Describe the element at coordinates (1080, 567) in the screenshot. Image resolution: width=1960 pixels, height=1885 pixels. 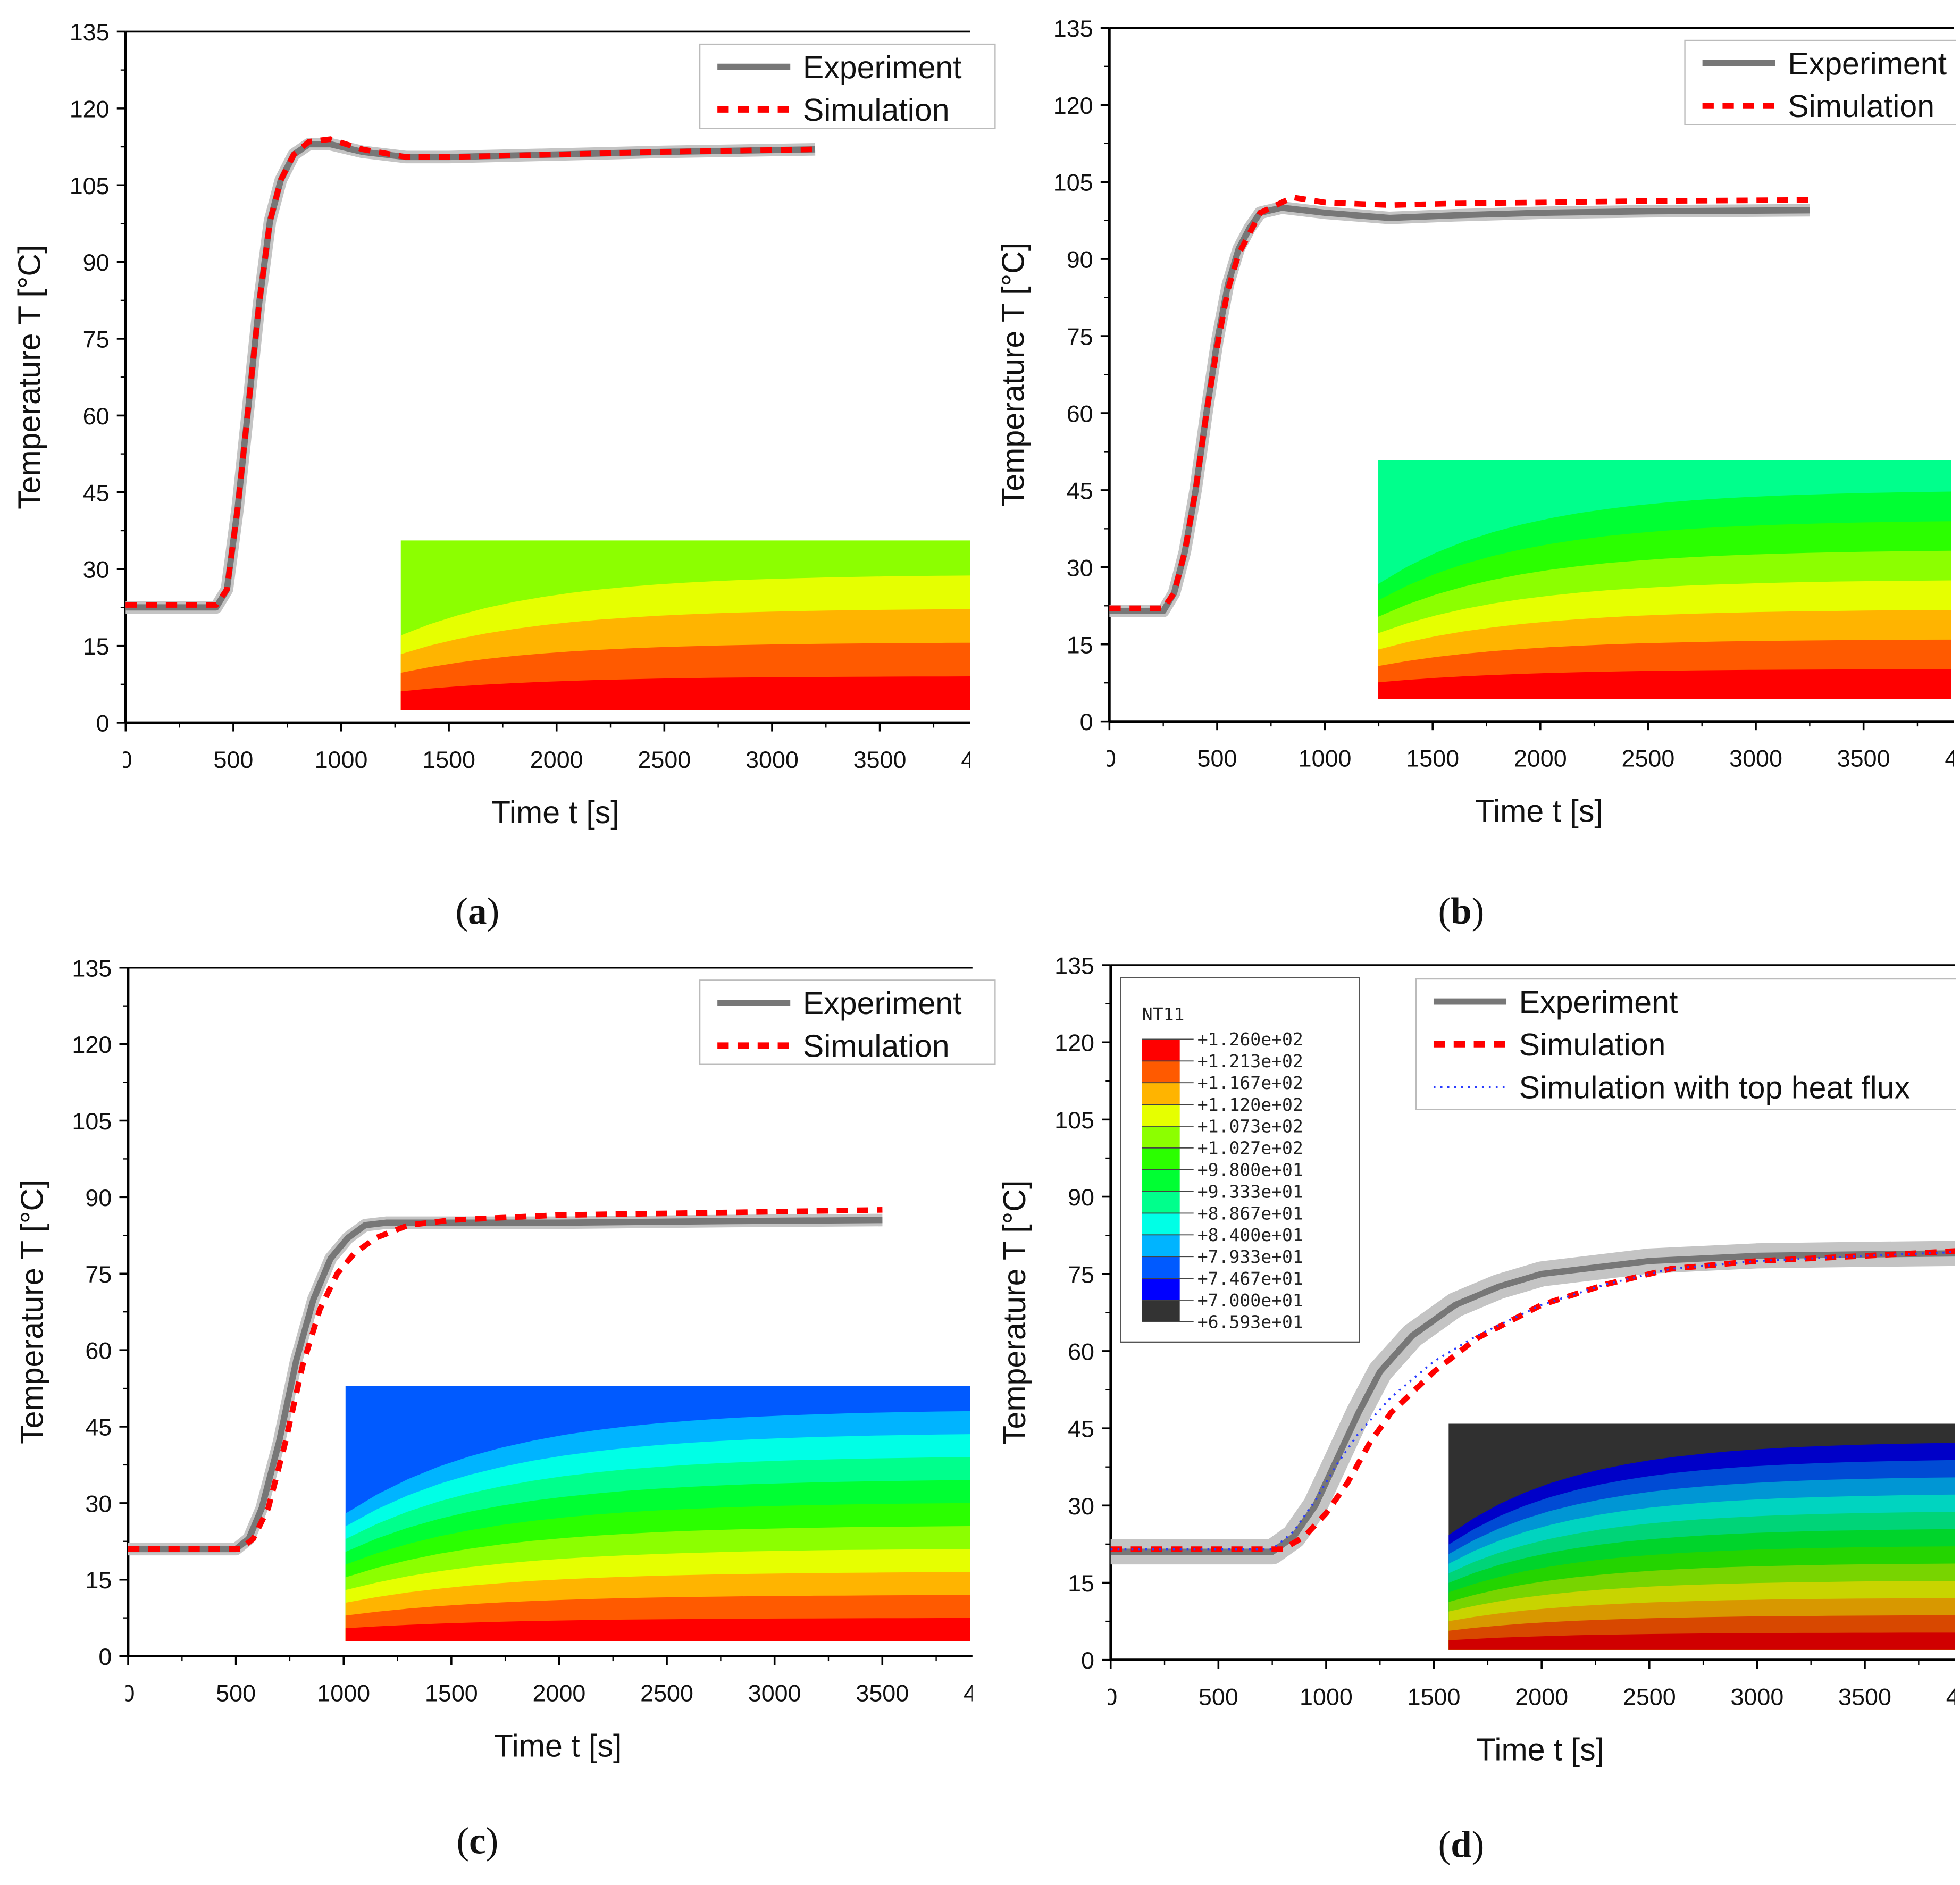
I see `y-tick-label: 30` at that location.